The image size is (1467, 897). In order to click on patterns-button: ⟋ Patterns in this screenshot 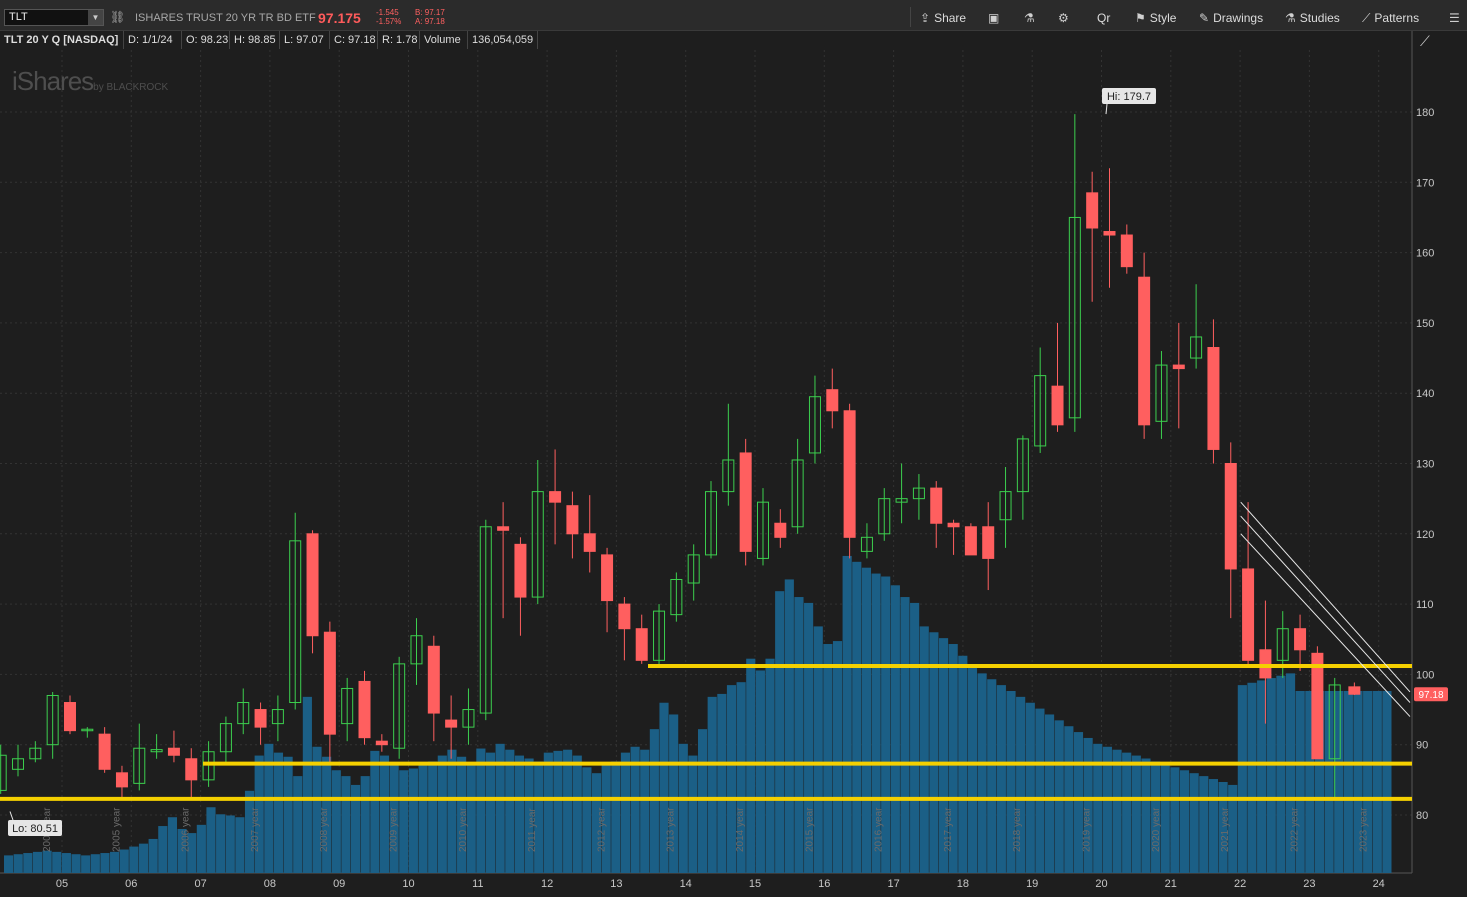, I will do `click(1391, 18)`.